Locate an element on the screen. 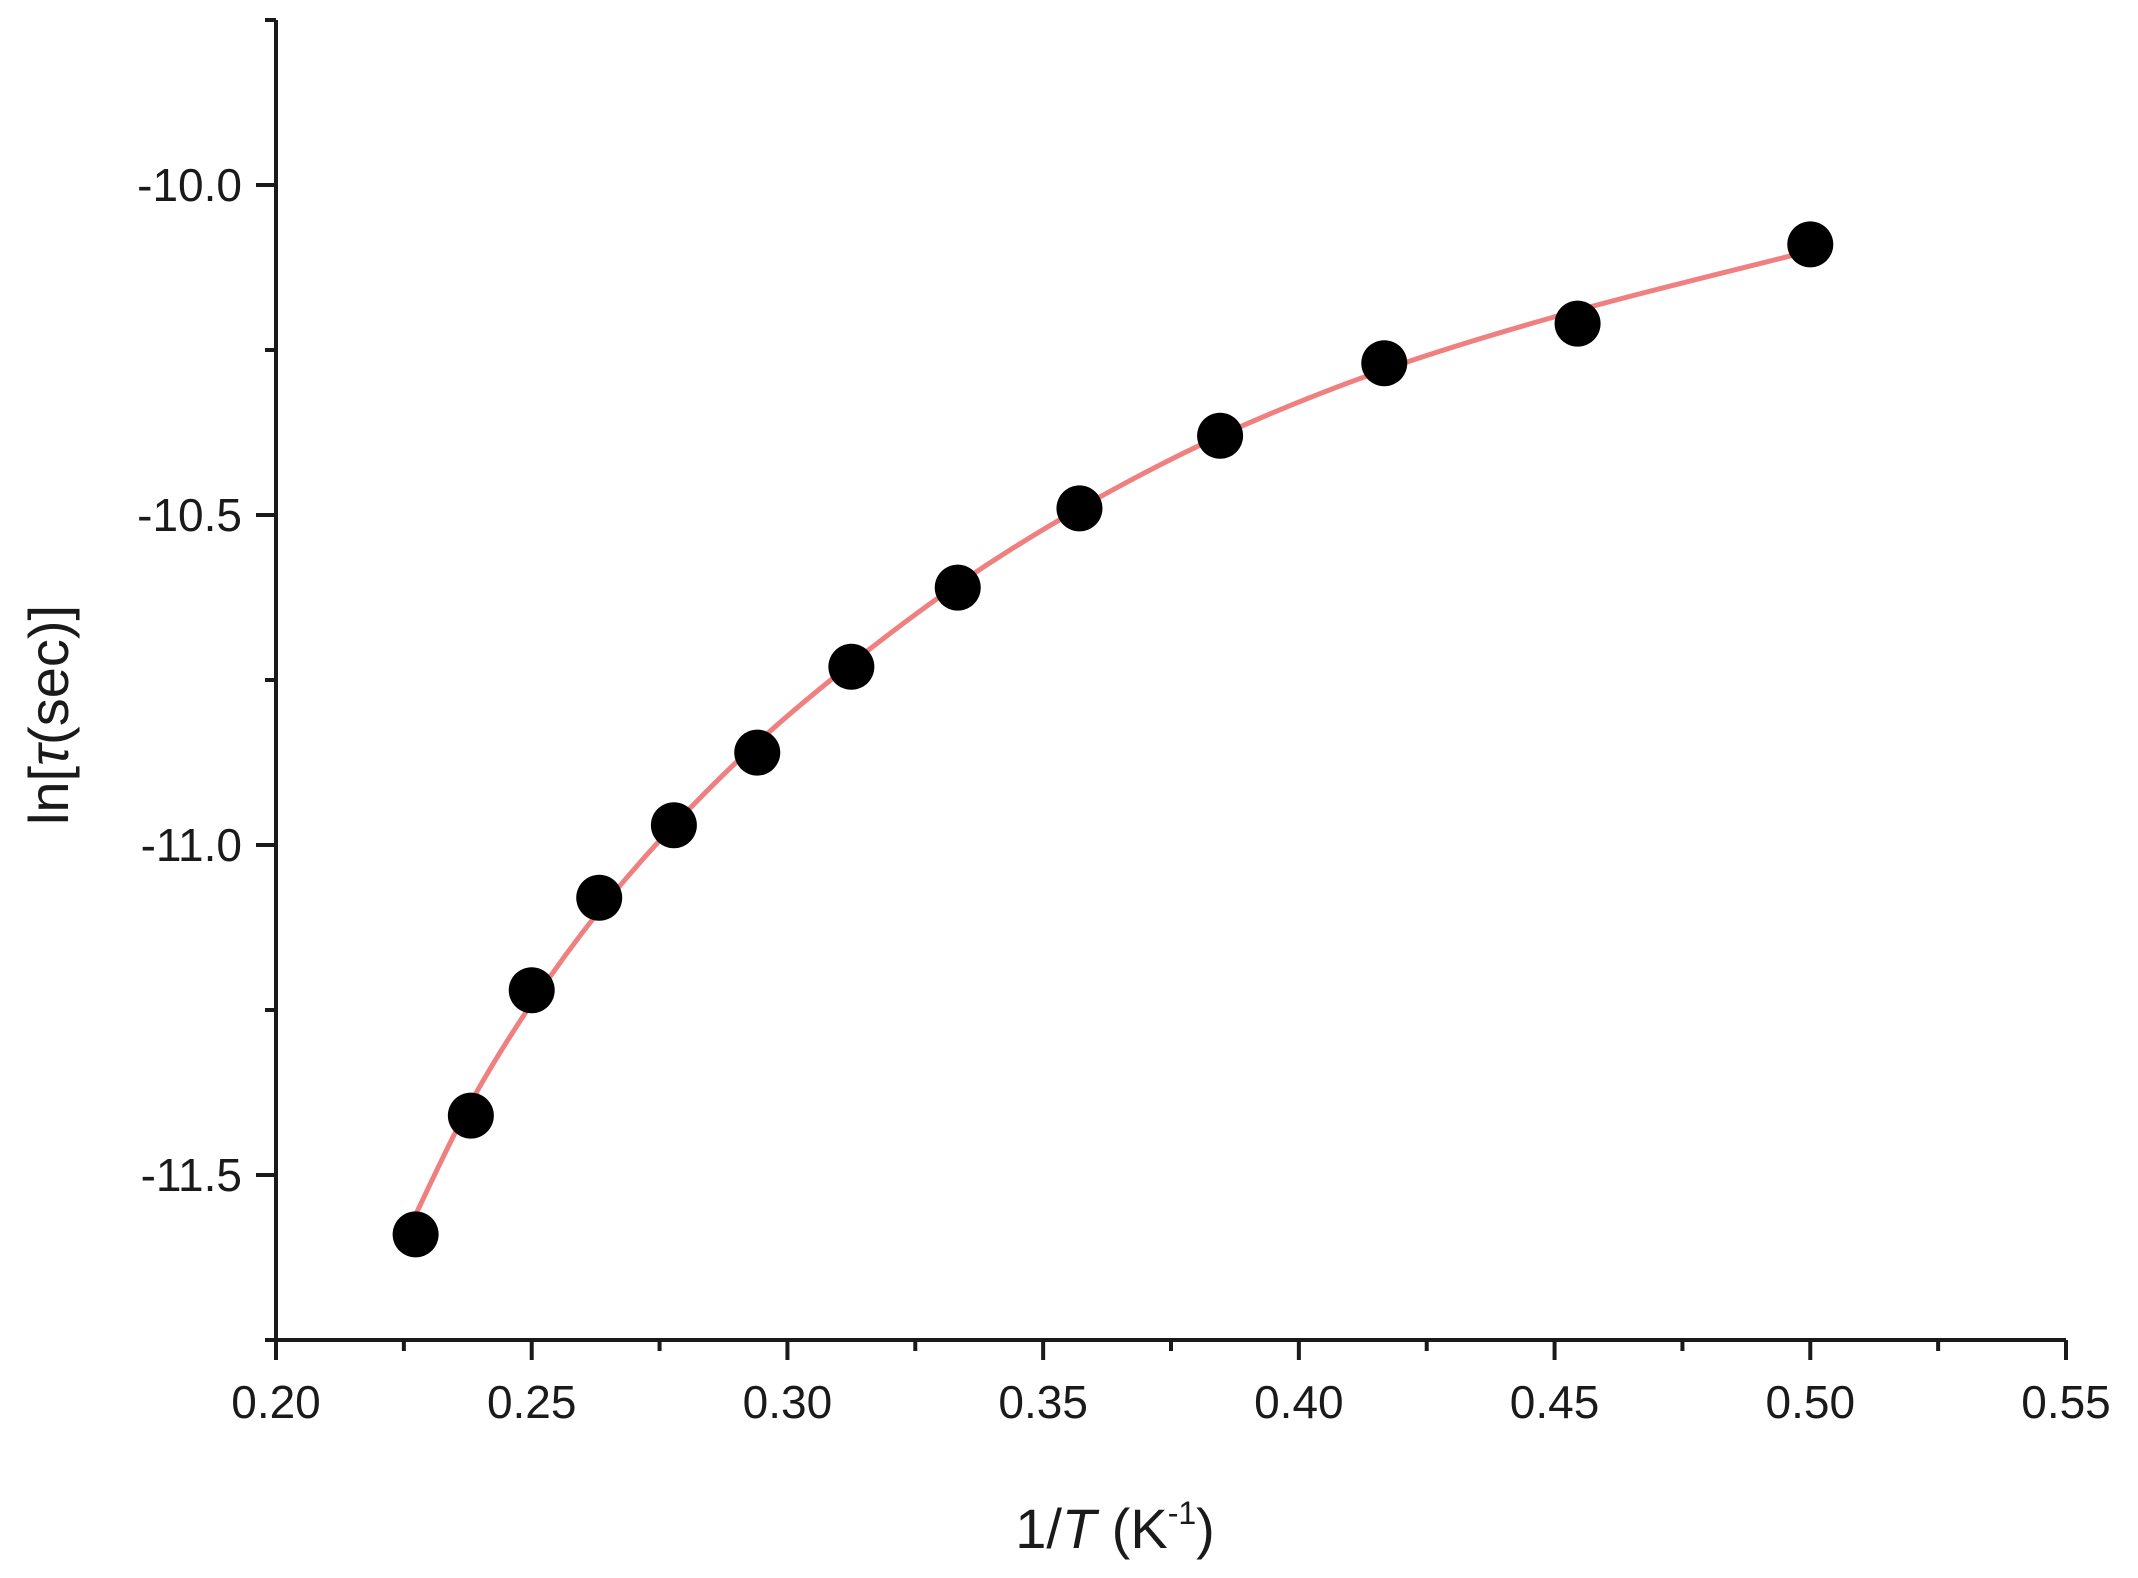 The height and width of the screenshot is (1578, 2138). y-tick-label: -10.0 is located at coordinates (189, 185).